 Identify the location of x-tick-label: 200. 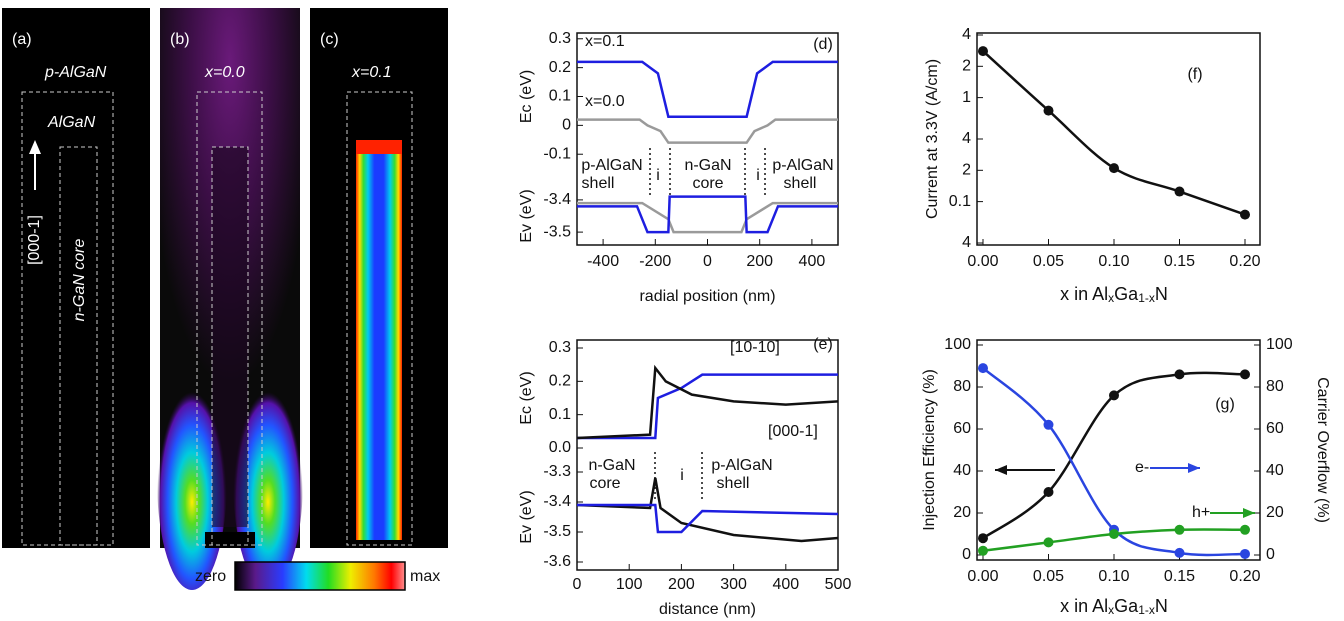
(759, 261).